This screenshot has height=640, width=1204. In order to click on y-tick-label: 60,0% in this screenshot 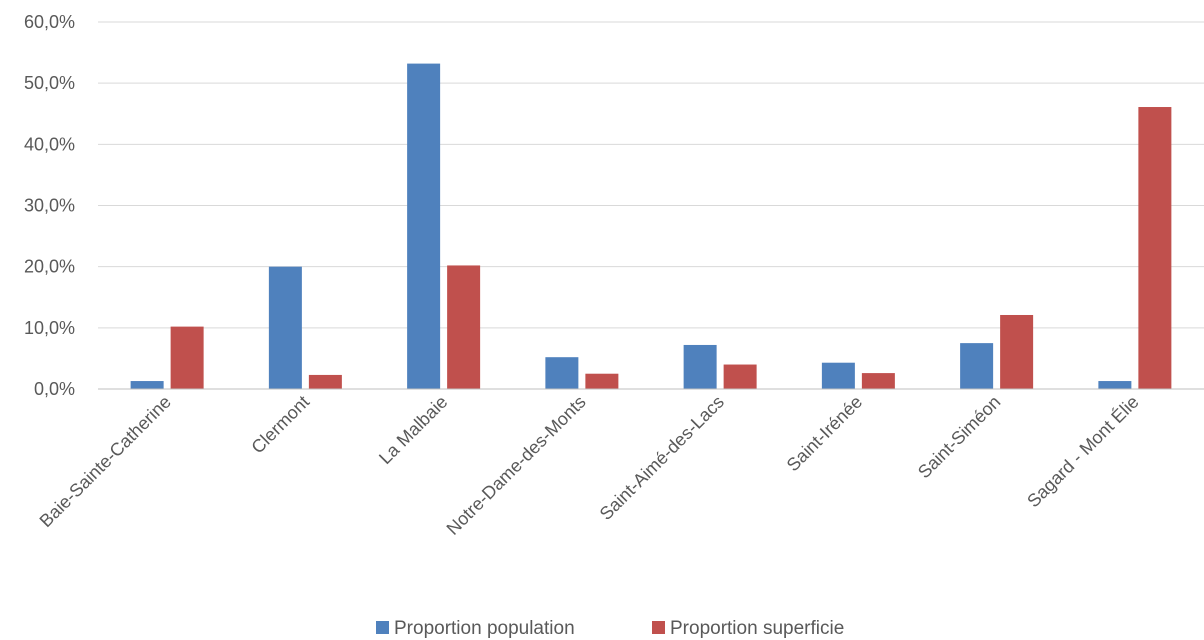, I will do `click(49, 22)`.